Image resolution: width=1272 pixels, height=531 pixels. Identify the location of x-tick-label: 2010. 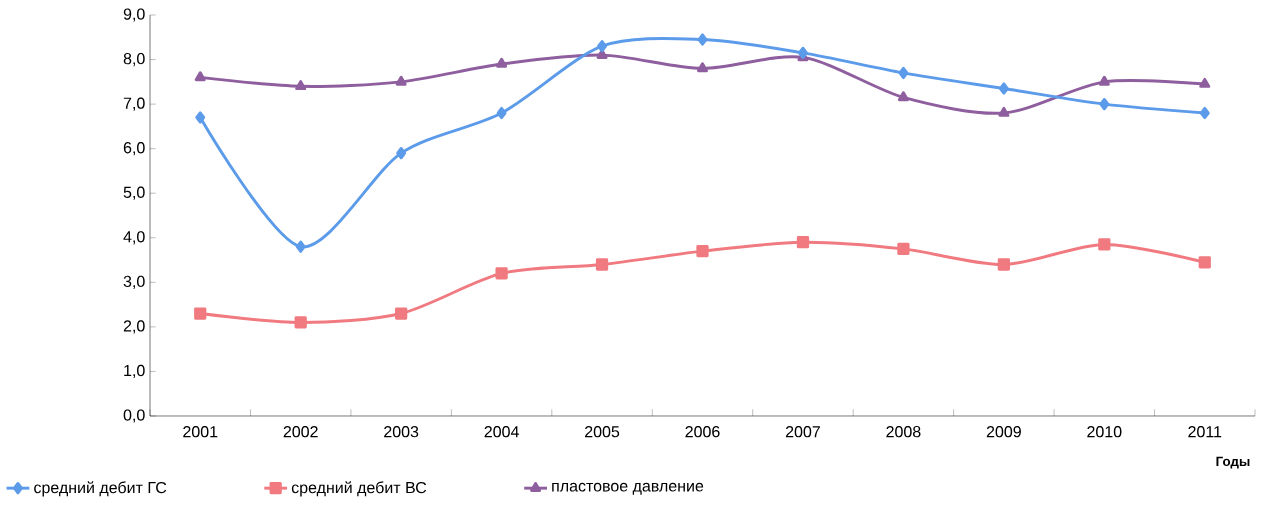
(1104, 432).